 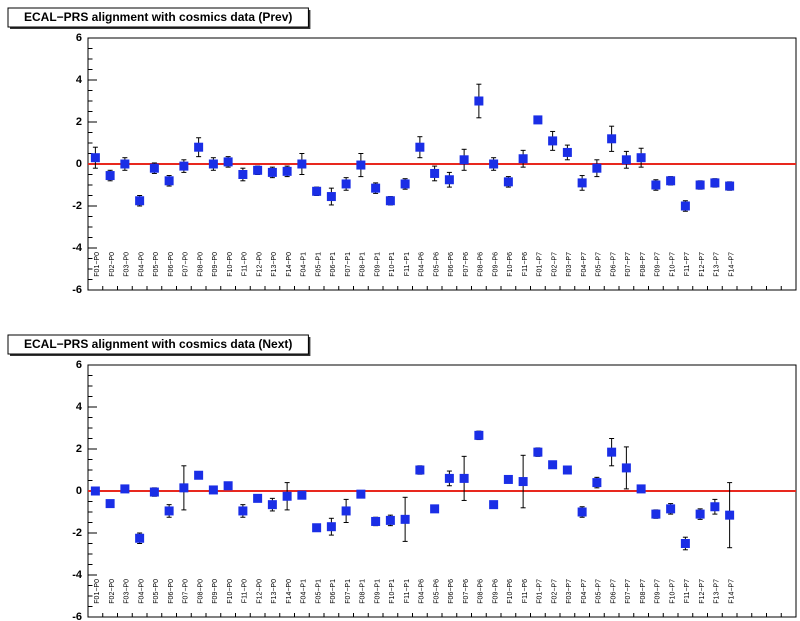 What do you see at coordinates (481, 591) in the screenshot?
I see `x-tick-label: F08−P6` at bounding box center [481, 591].